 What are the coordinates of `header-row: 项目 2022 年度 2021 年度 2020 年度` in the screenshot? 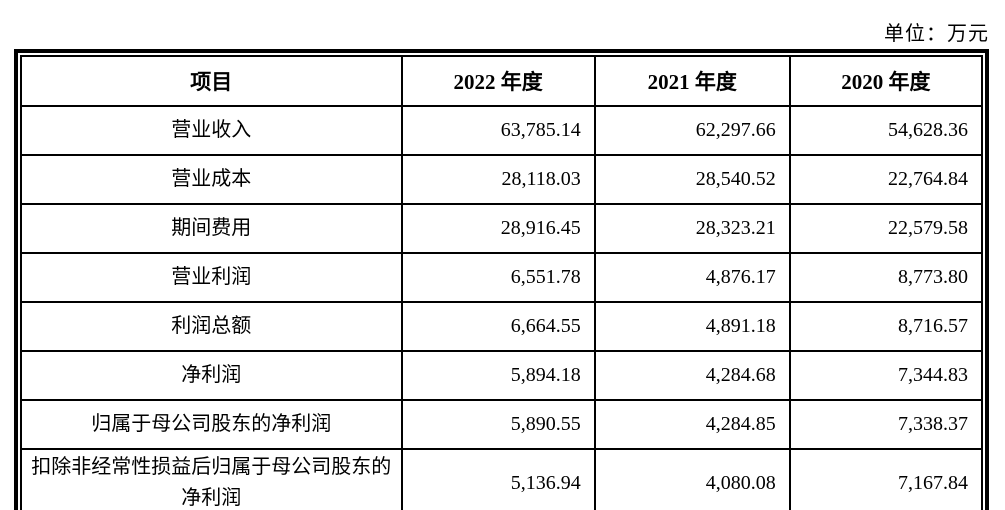 It's located at (502, 81).